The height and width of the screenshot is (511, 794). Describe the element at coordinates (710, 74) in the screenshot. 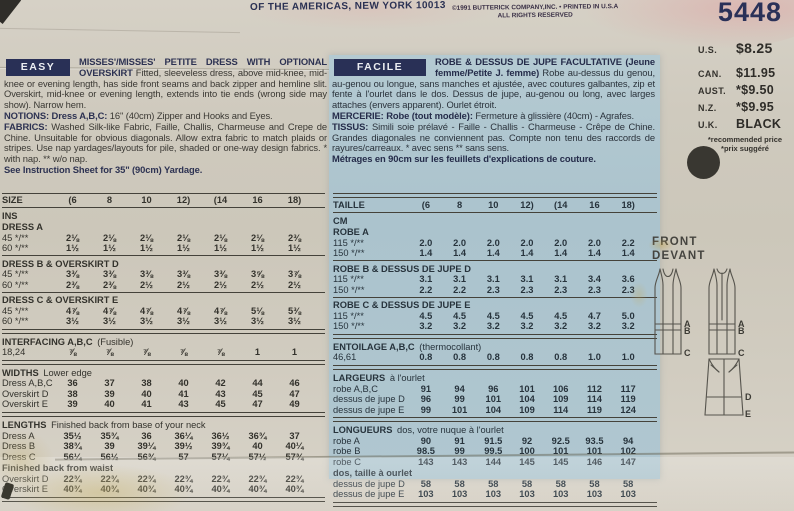

I see `price-country-label: CAN.` at that location.